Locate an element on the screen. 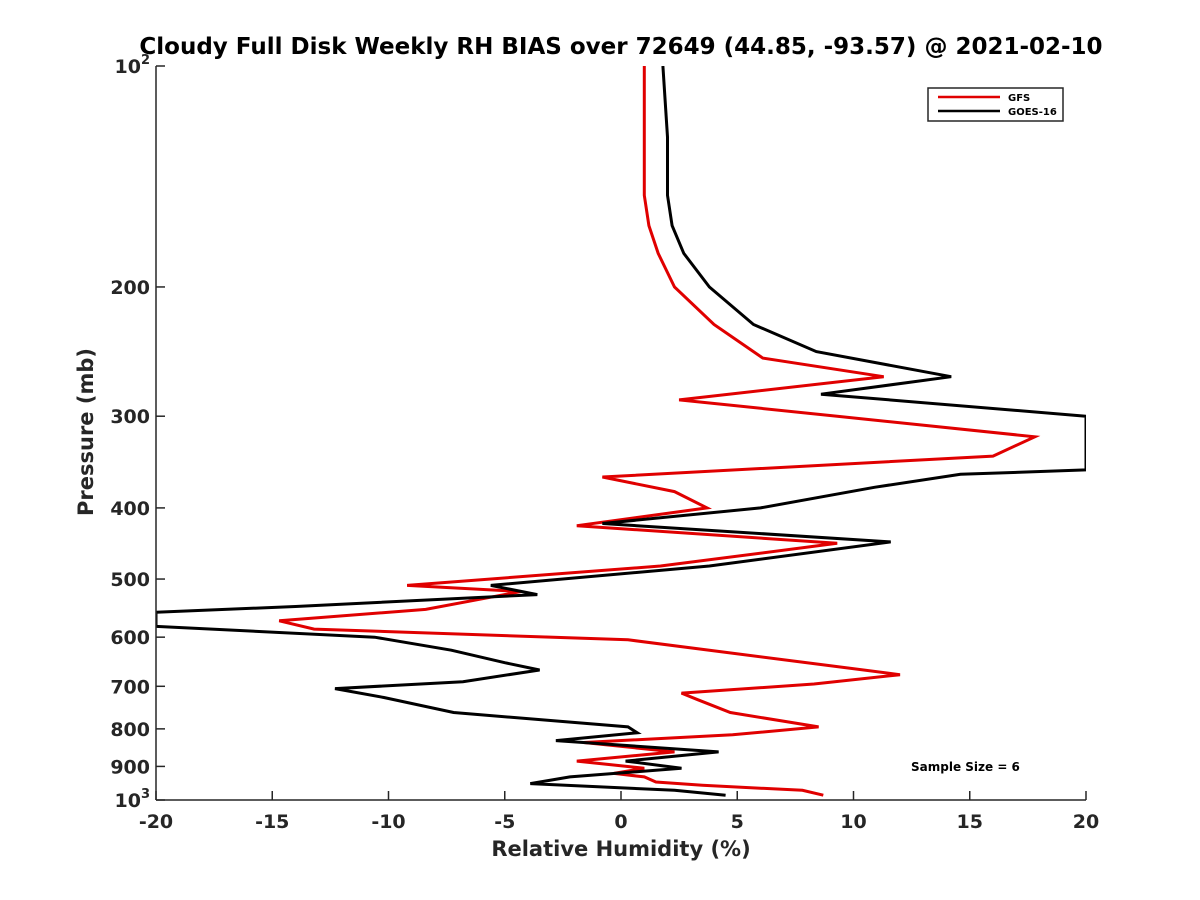  x-tick-label: 0 is located at coordinates (620, 822).